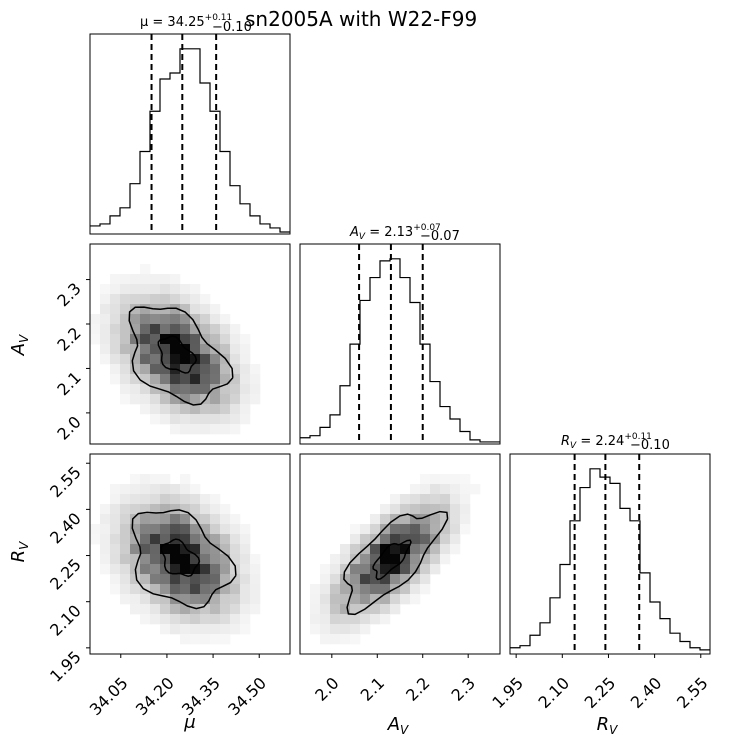 The image size is (729, 744). I want to click on y-tick-label: 2.1, so click(68, 383).